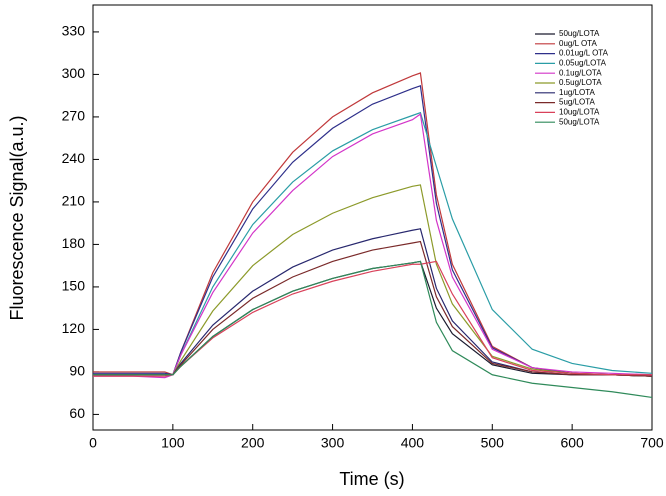  I want to click on x-tick-label: 400, so click(413, 443).